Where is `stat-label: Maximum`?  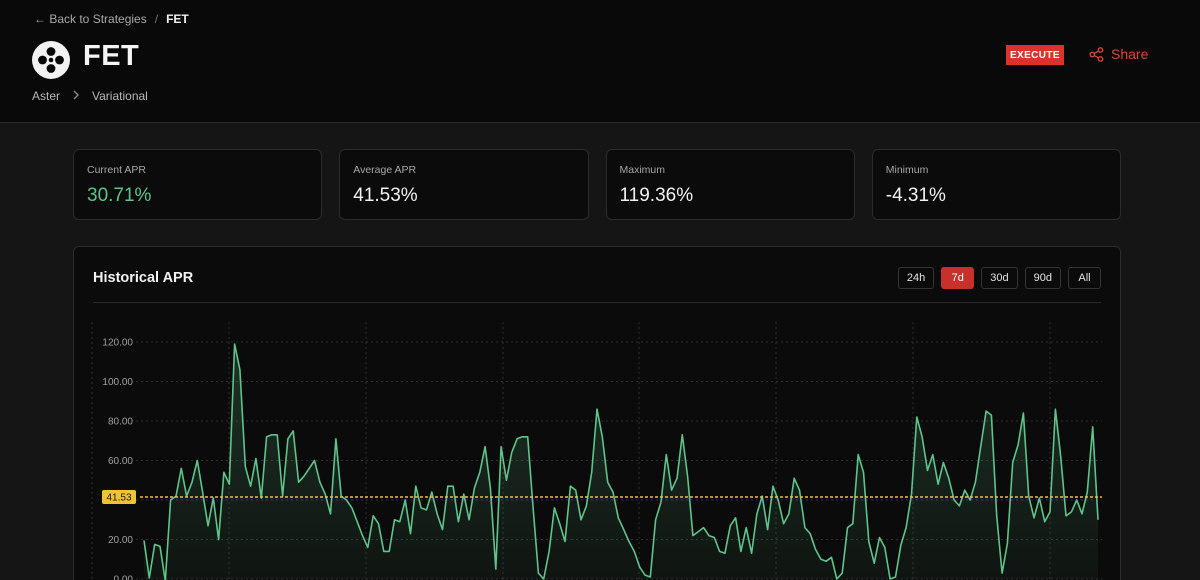
stat-label: Maximum is located at coordinates (642, 170).